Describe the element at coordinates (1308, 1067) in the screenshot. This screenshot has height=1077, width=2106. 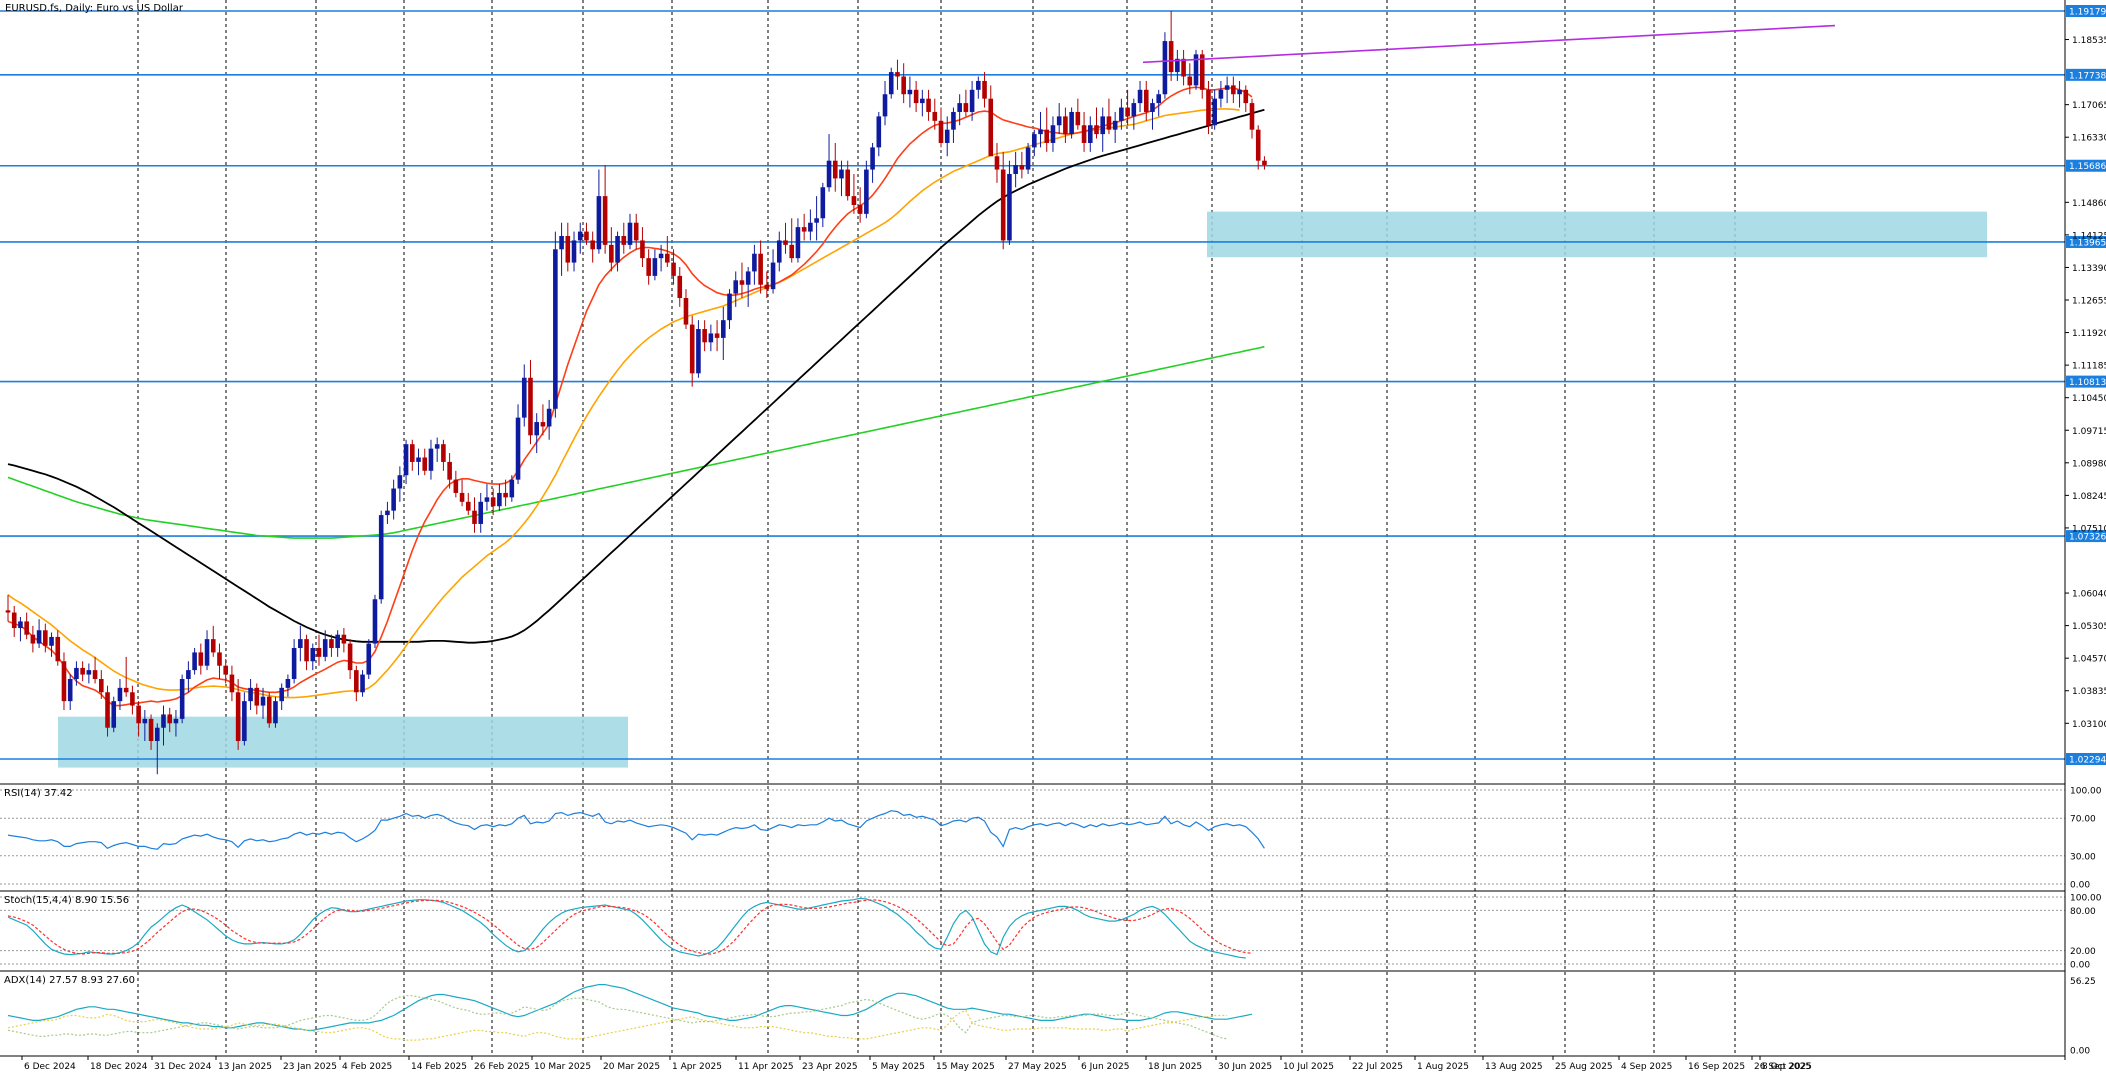
I see `date-label: 10 Jul 2025` at that location.